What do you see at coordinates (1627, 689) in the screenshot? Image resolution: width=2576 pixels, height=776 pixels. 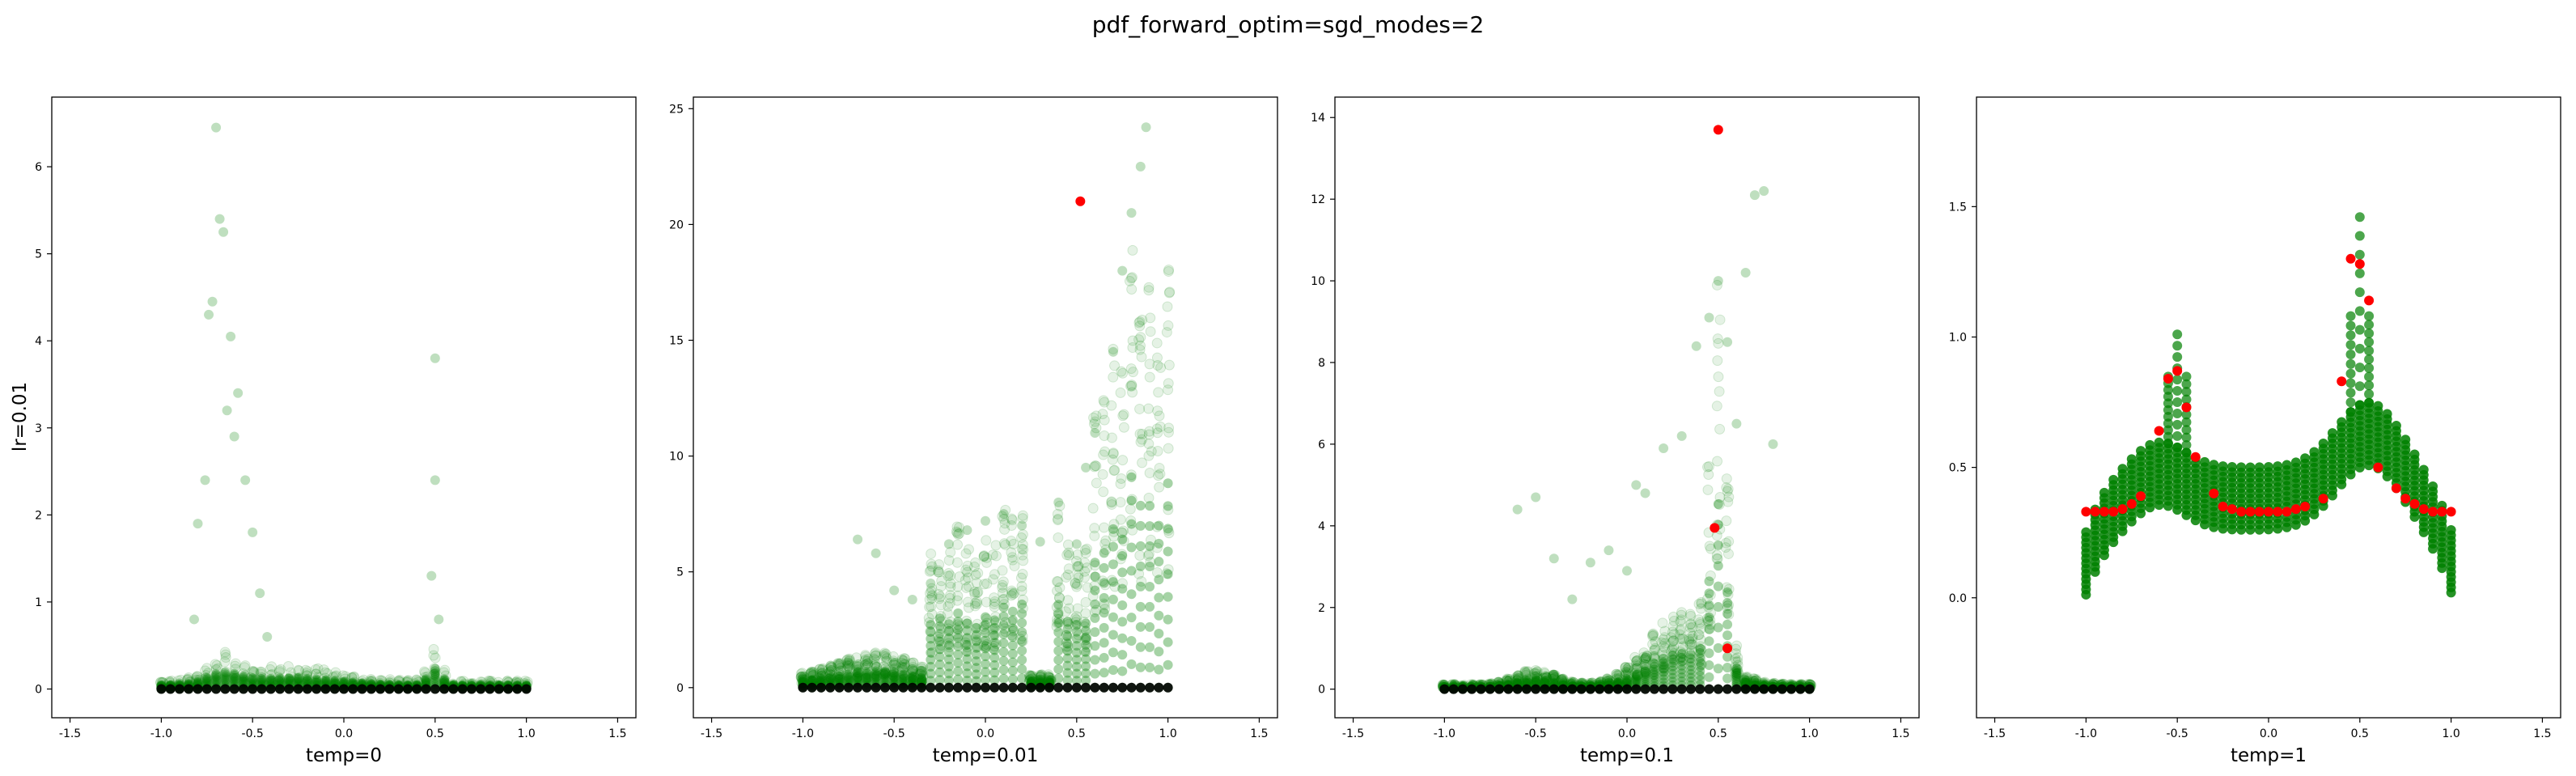 I see `baseline-points` at bounding box center [1627, 689].